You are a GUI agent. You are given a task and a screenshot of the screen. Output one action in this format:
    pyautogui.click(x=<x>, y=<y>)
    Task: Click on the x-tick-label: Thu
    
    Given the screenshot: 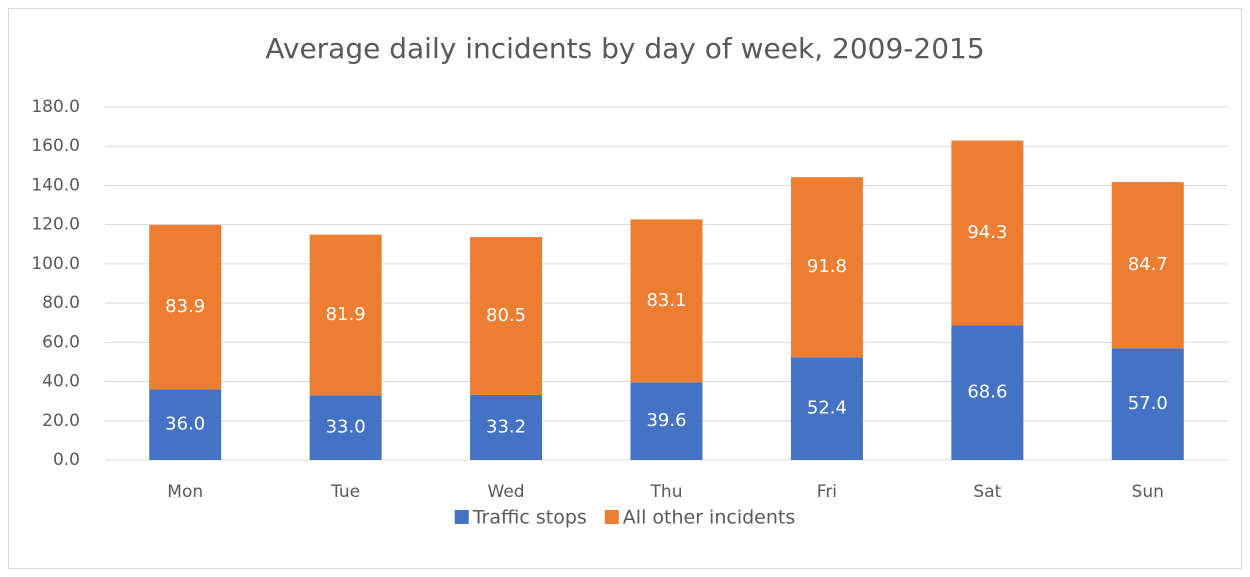 What is the action you would take?
    pyautogui.click(x=666, y=492)
    